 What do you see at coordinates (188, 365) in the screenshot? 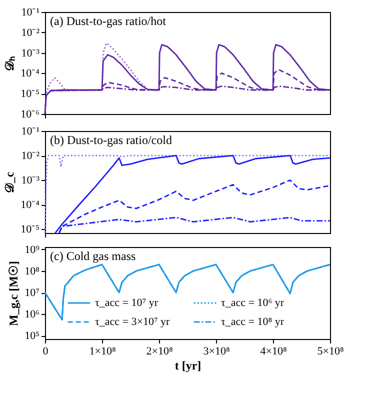
I see `x-axis-title: t [yr]` at bounding box center [188, 365].